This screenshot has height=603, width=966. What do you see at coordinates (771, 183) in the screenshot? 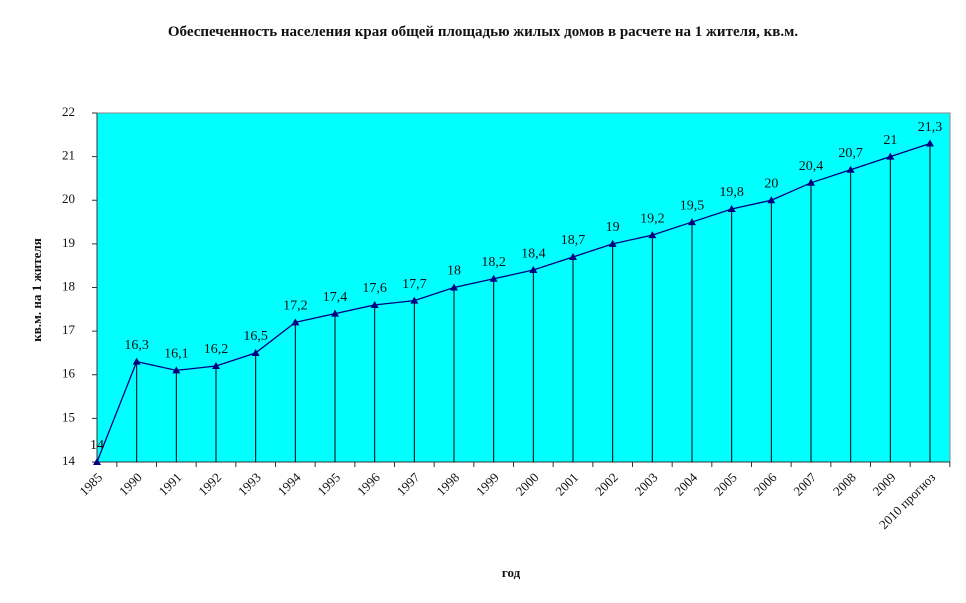
I see `data-label: 20` at bounding box center [771, 183].